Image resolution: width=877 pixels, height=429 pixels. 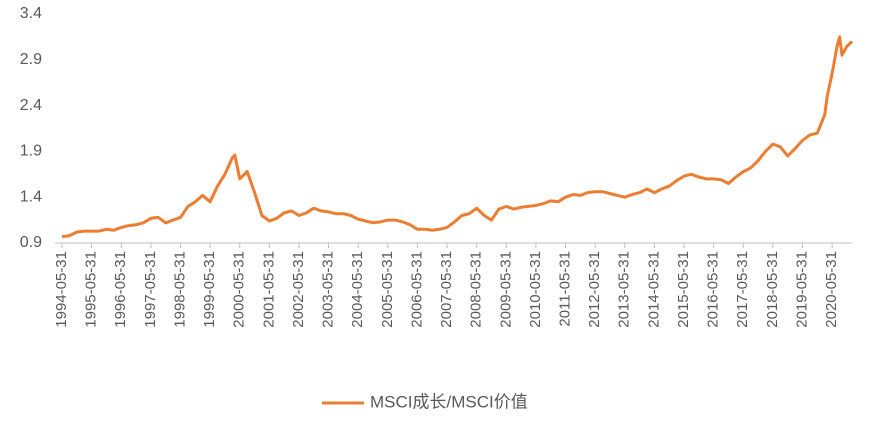 What do you see at coordinates (683, 289) in the screenshot?
I see `x-tick-label: 2015-05-31` at bounding box center [683, 289].